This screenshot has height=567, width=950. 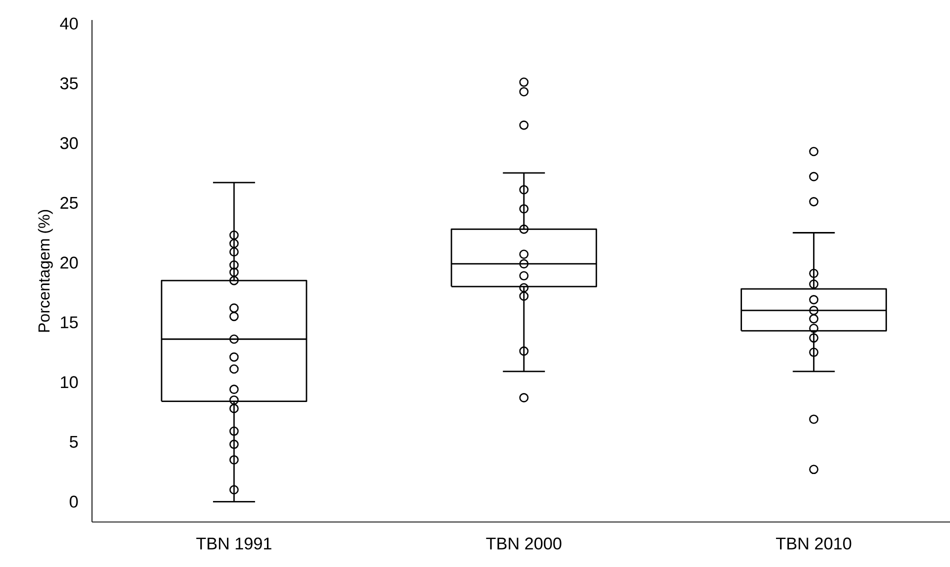 What do you see at coordinates (69, 382) in the screenshot?
I see `y-tick-label: 10` at bounding box center [69, 382].